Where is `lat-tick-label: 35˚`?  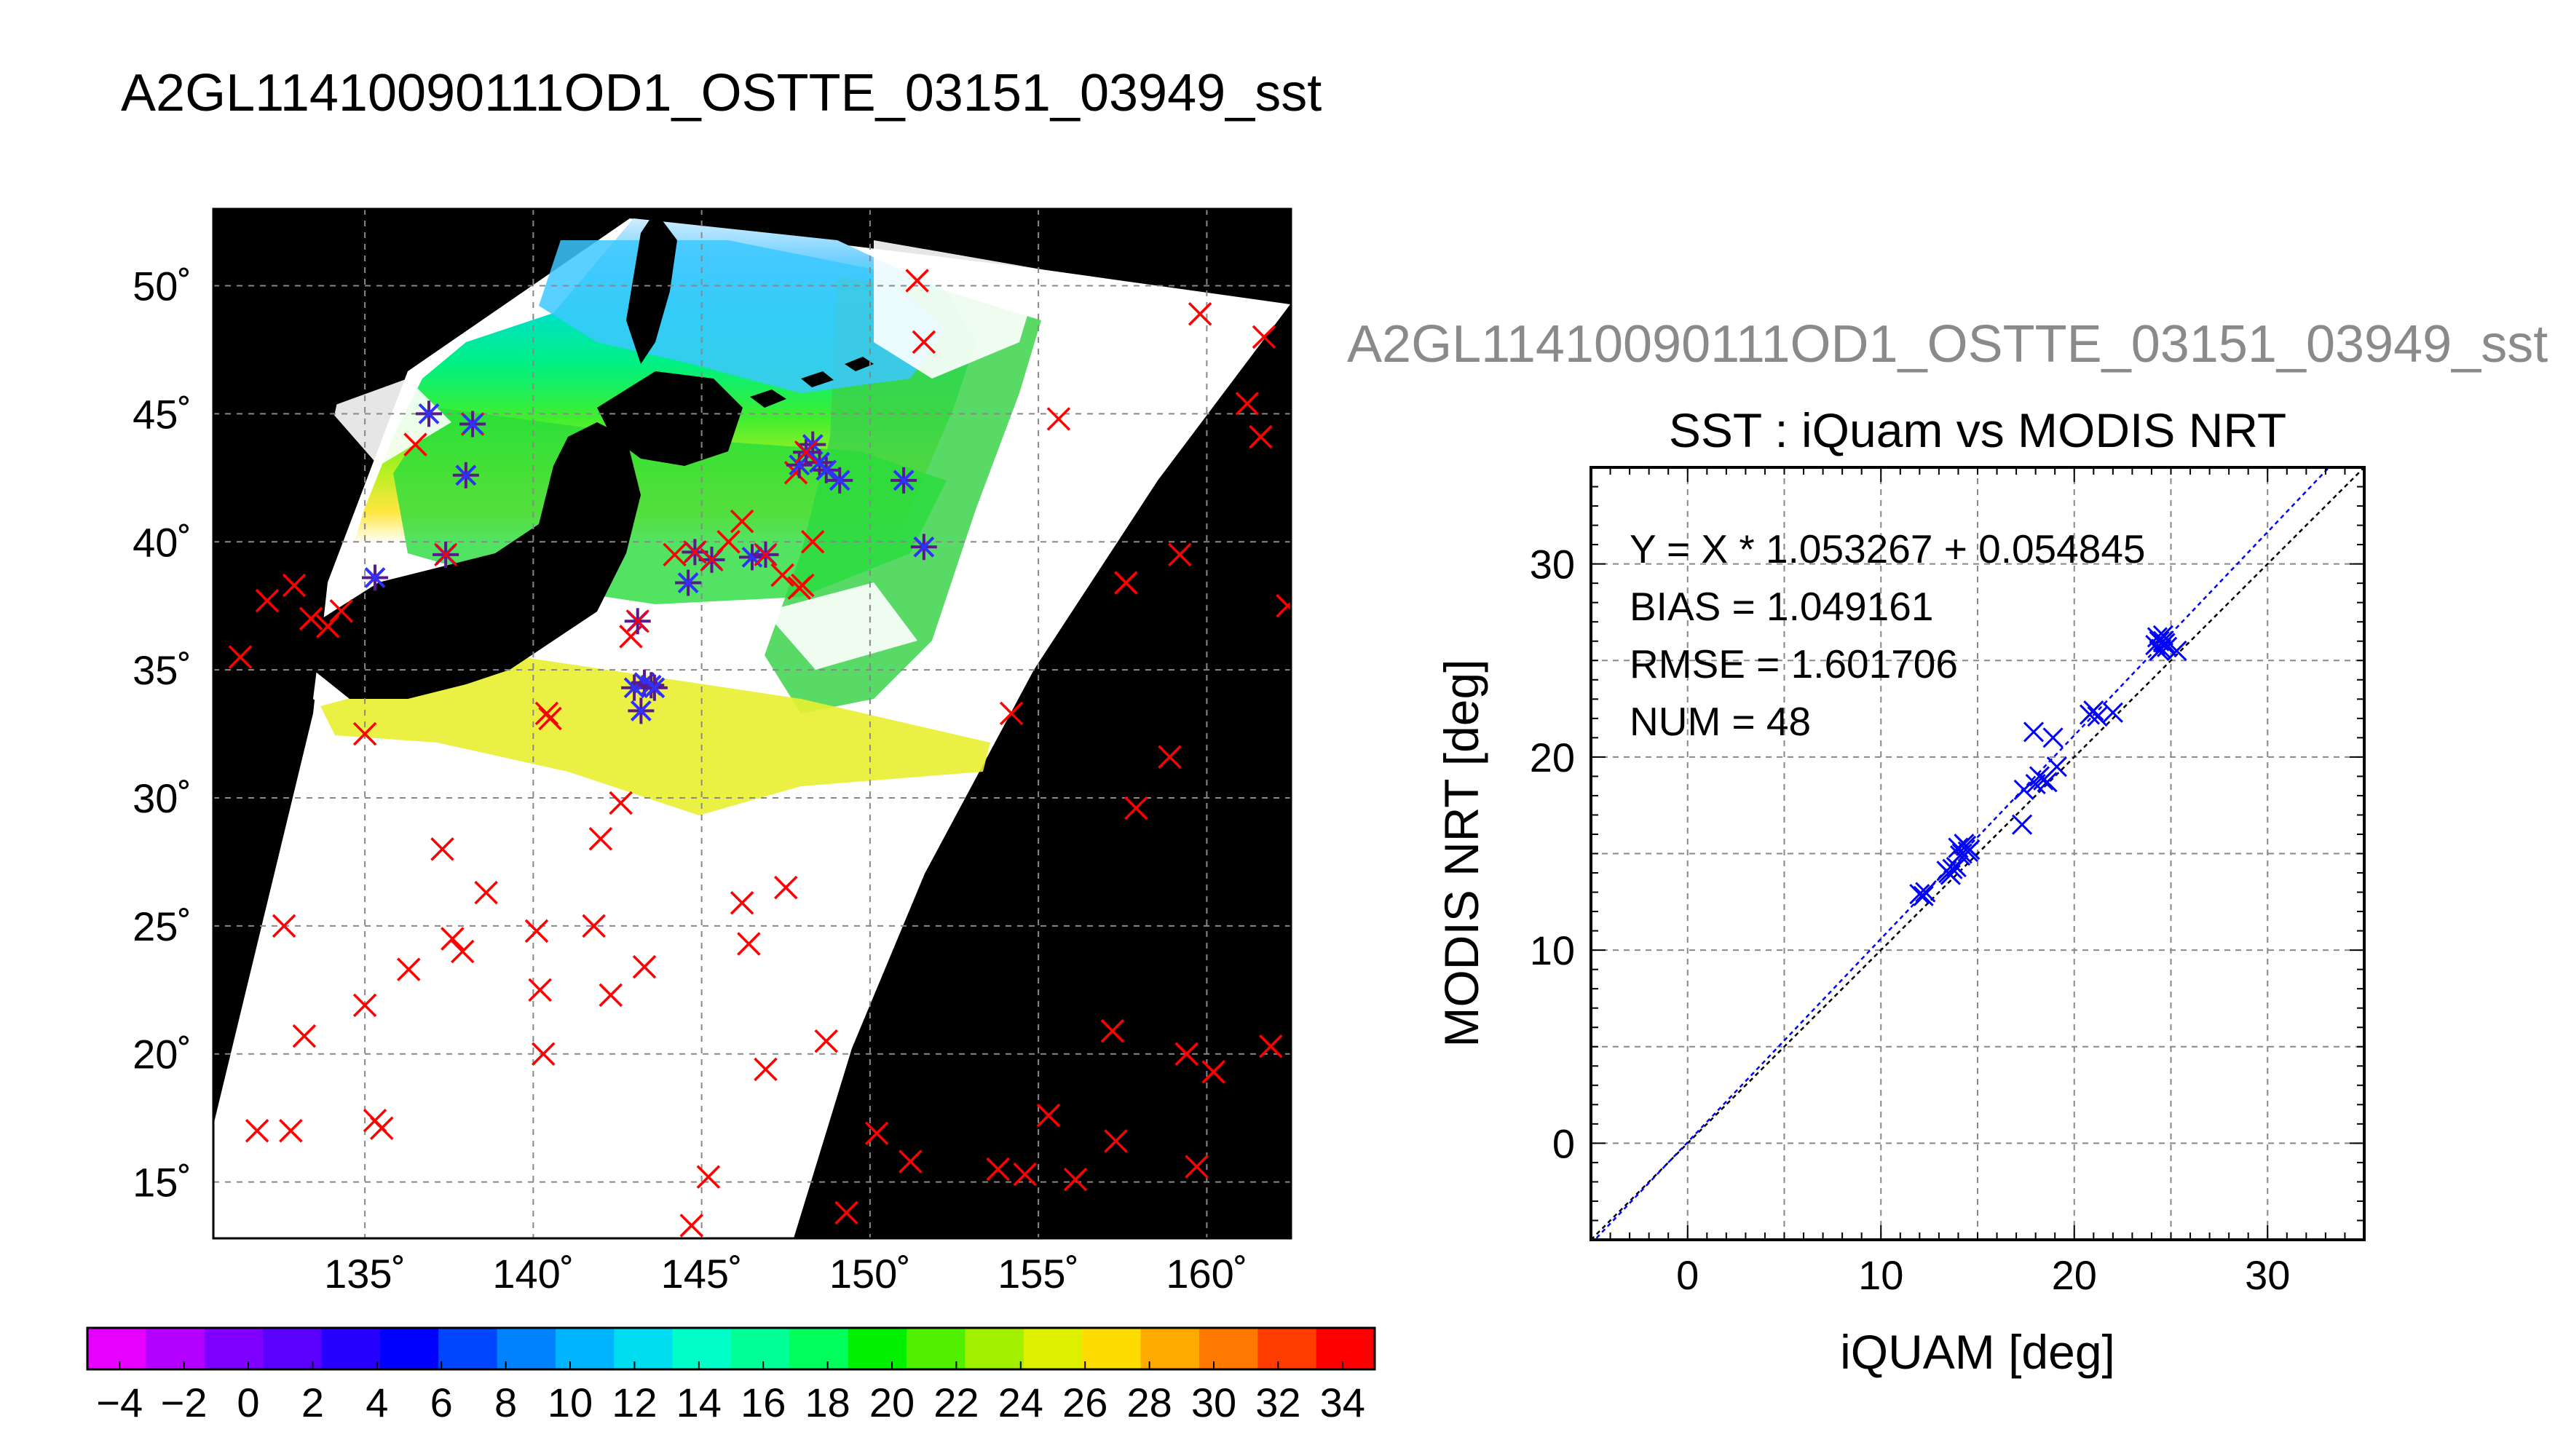 lat-tick-label: 35˚ is located at coordinates (162, 670).